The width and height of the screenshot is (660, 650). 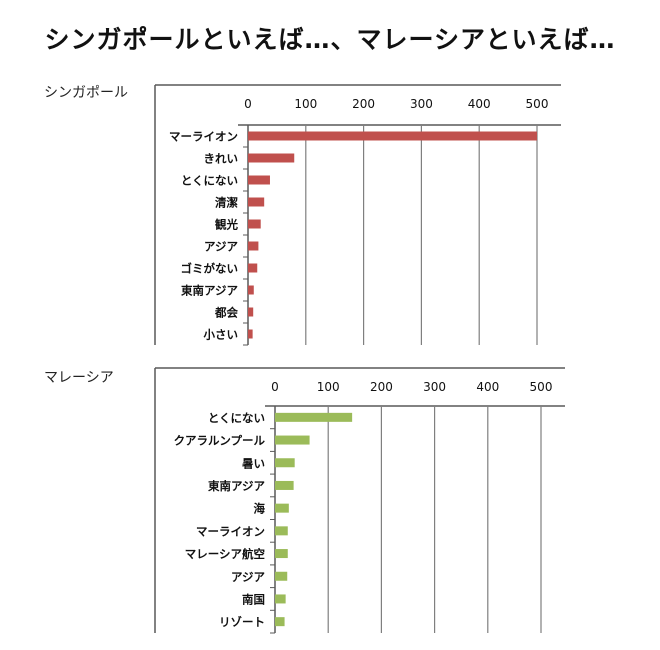 What do you see at coordinates (328, 387) in the screenshot?
I see `malaysia-x-tick-label: 100` at bounding box center [328, 387].